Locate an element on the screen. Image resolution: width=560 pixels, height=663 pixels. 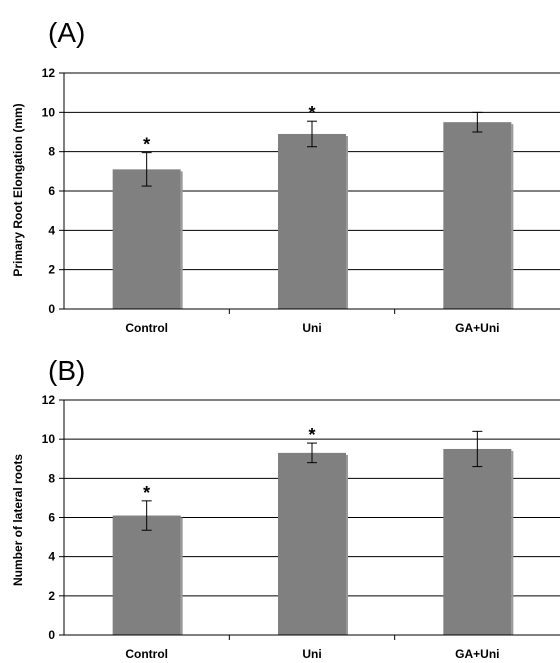
panel-a-y-tick-label: 0 is located at coordinates (51, 309).